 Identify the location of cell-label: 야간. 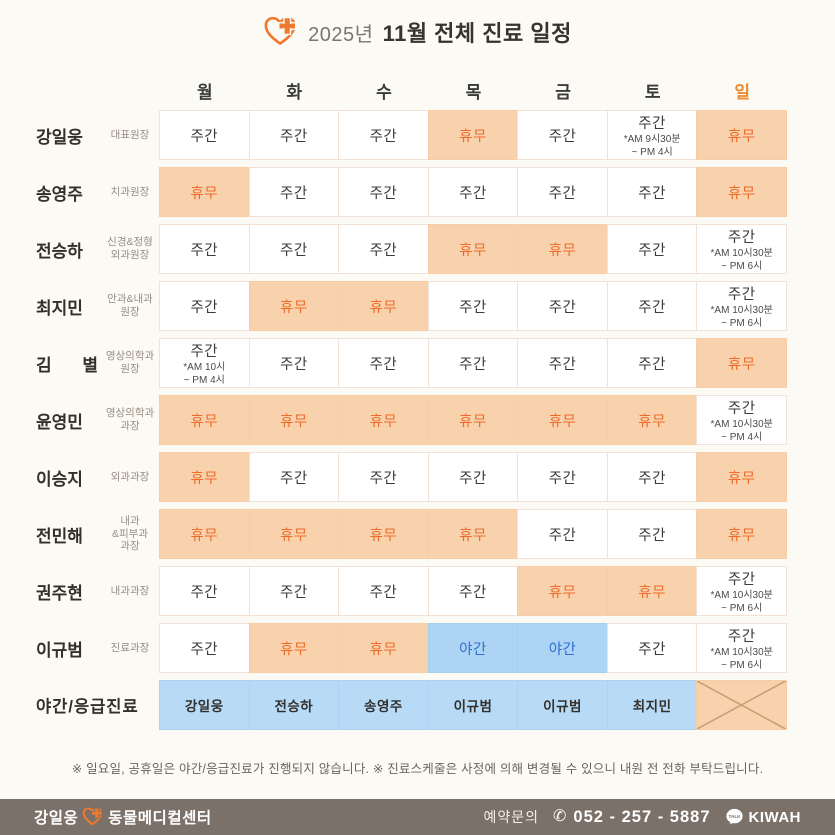
(473, 649).